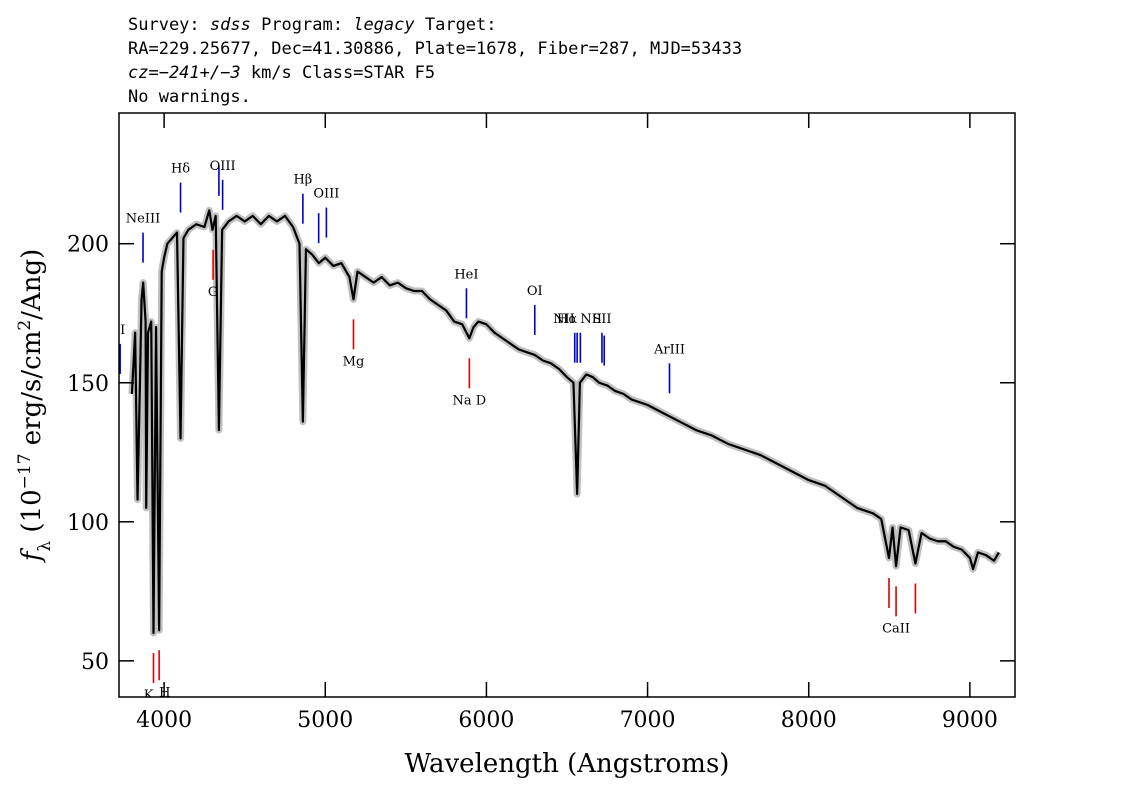 The height and width of the screenshot is (810, 1134). Describe the element at coordinates (970, 720) in the screenshot. I see `x-tick-label: 9000` at that location.